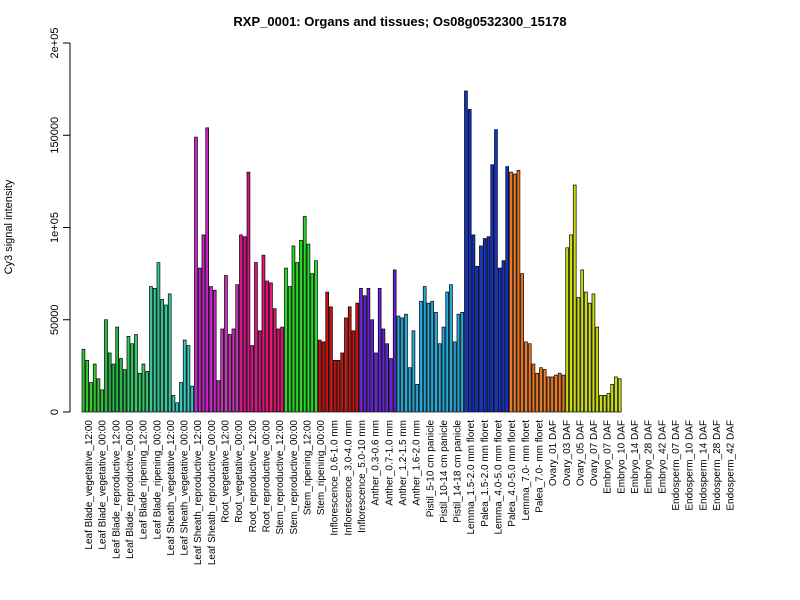 This screenshot has height=600, width=800. Describe the element at coordinates (703, 465) in the screenshot. I see `x-category-label: Endosperm_14 DAF` at that location.